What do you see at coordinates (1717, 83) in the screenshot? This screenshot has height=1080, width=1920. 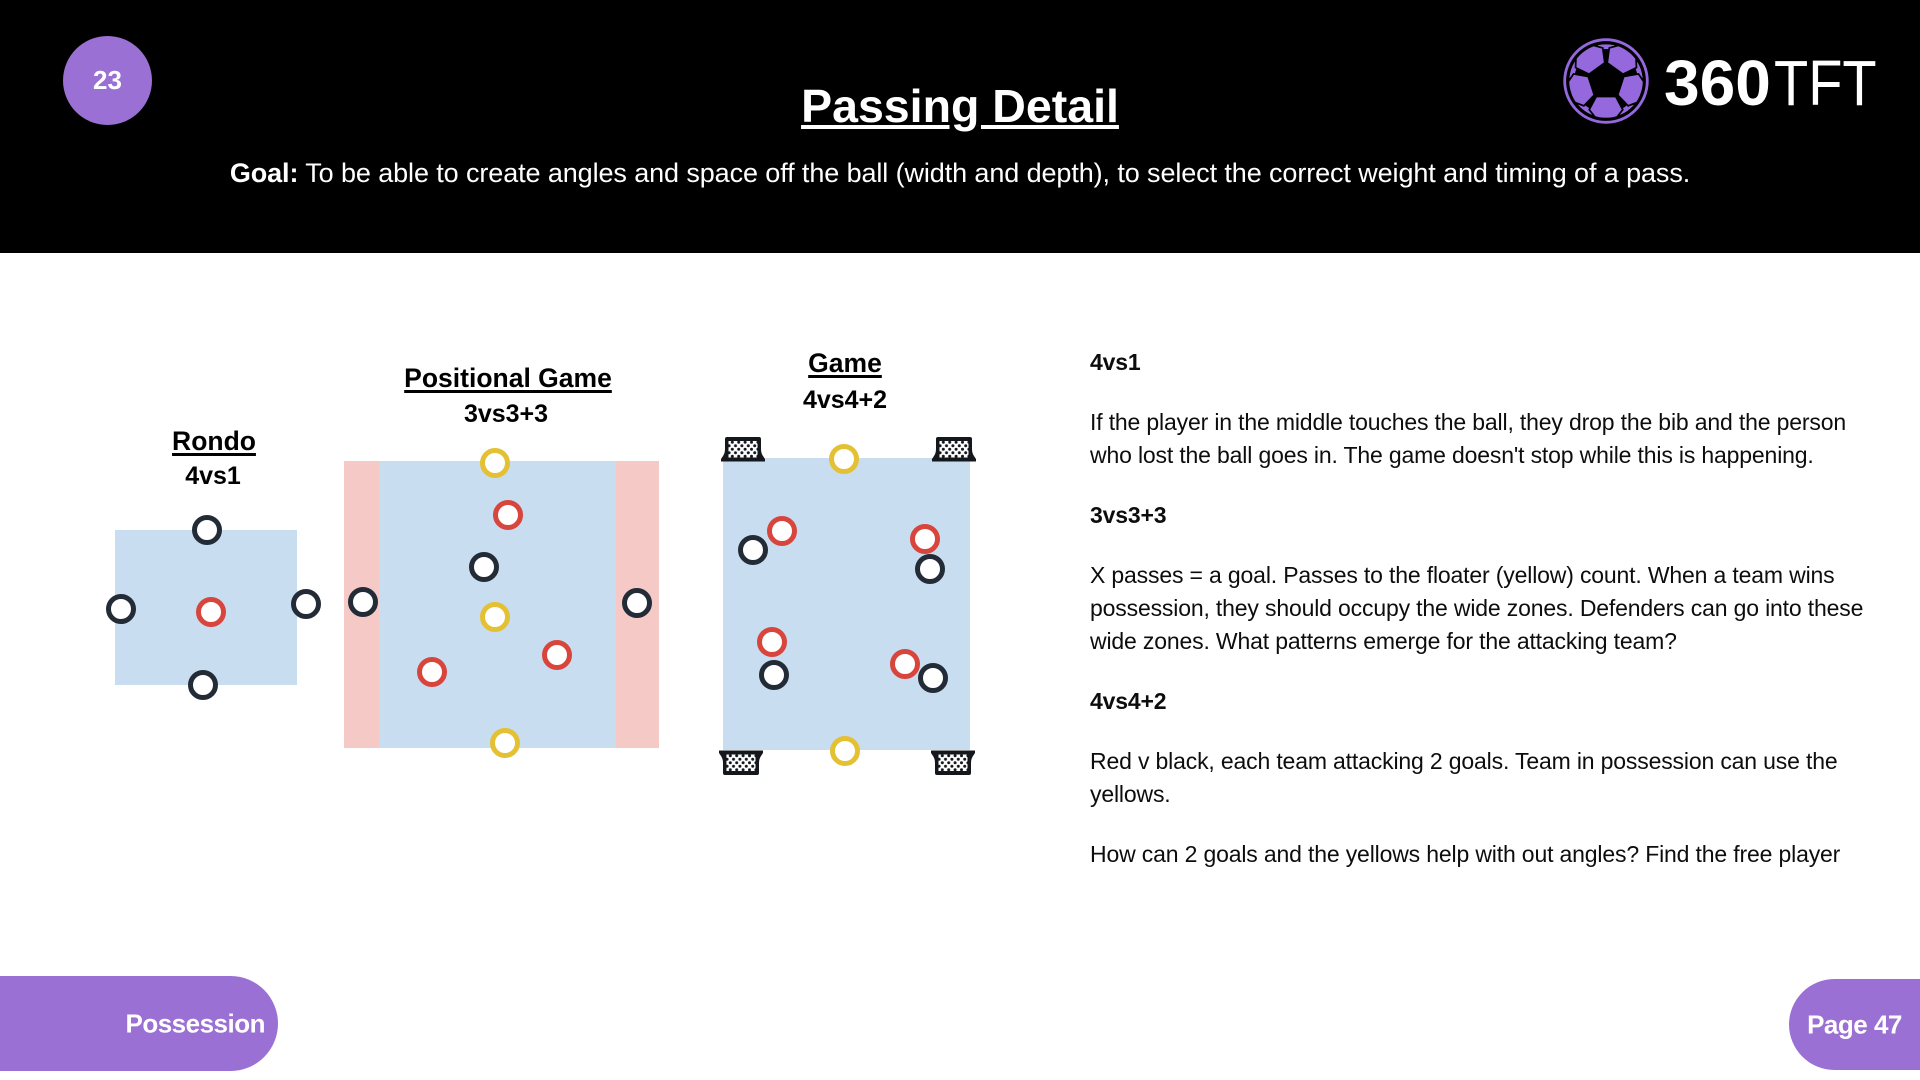 I see `svg-text: 360` at bounding box center [1717, 83].